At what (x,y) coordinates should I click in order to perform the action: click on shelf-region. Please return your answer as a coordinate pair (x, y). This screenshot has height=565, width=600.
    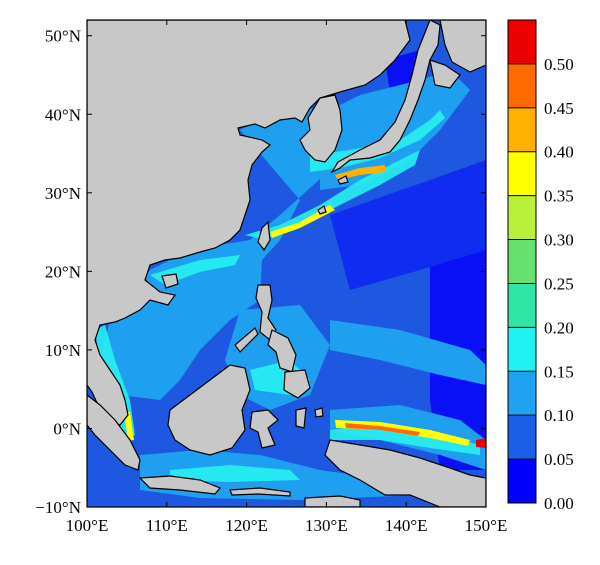
    Looking at the image, I should click on (408, 352).